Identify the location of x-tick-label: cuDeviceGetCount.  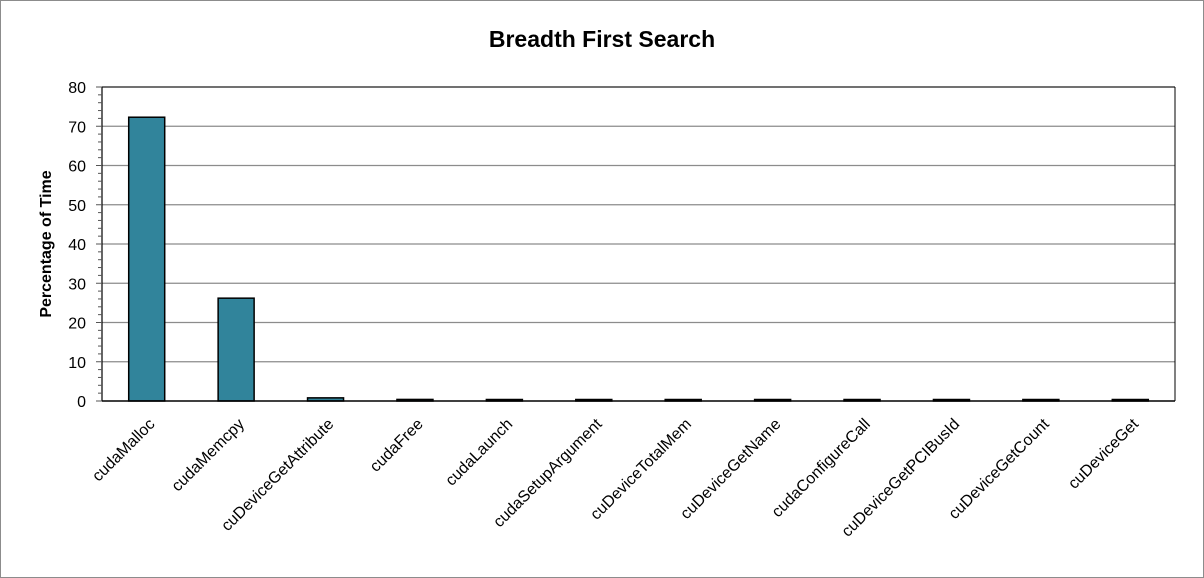
(999, 468).